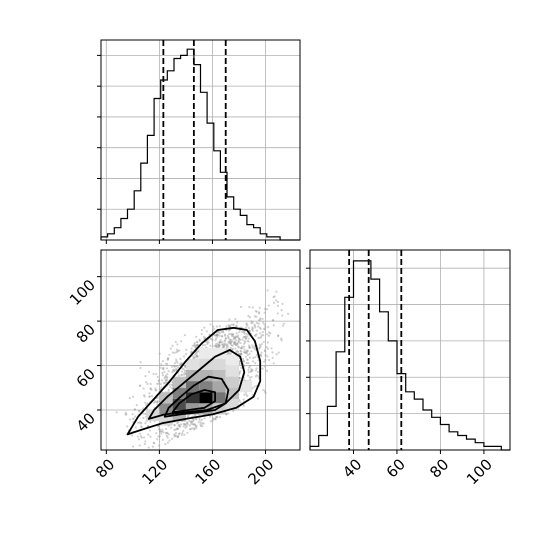 This screenshot has width=550, height=550. I want to click on histogram-b-line, so click(409, 355).